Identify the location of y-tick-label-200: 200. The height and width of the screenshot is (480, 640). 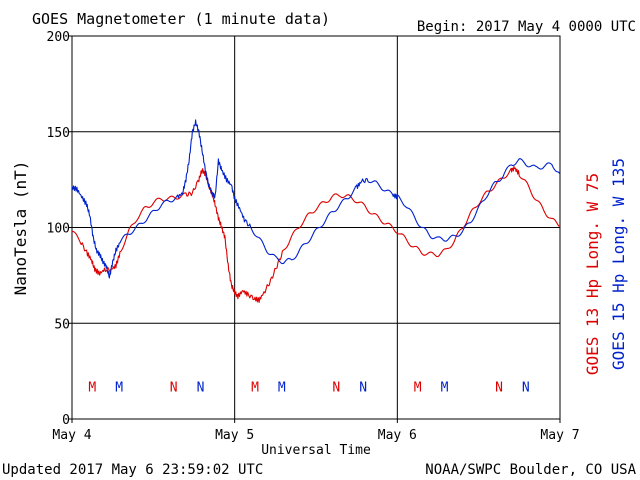
(58, 37).